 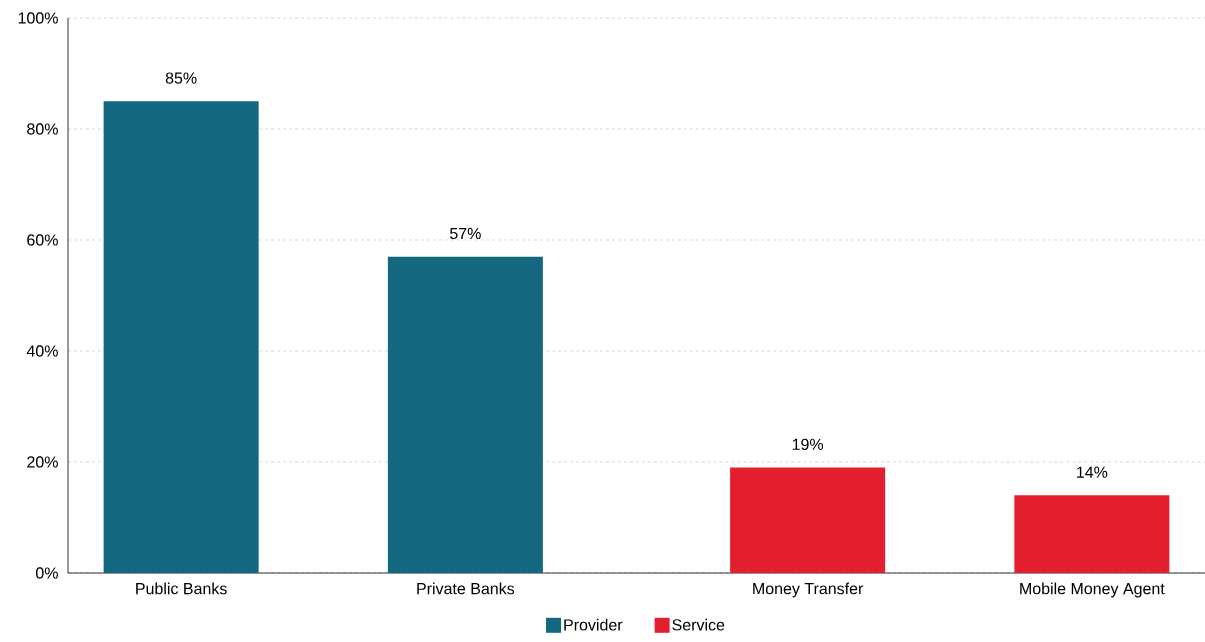 What do you see at coordinates (42, 129) in the screenshot?
I see `y-tick-label: 80%` at bounding box center [42, 129].